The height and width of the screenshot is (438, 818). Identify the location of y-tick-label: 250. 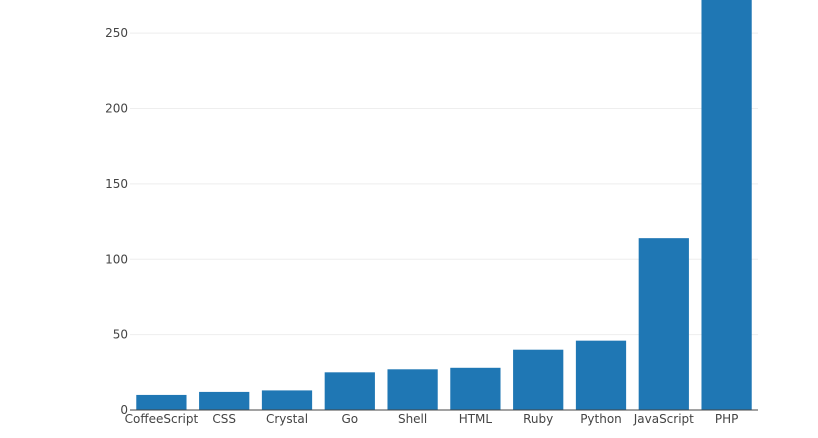
(116, 33).